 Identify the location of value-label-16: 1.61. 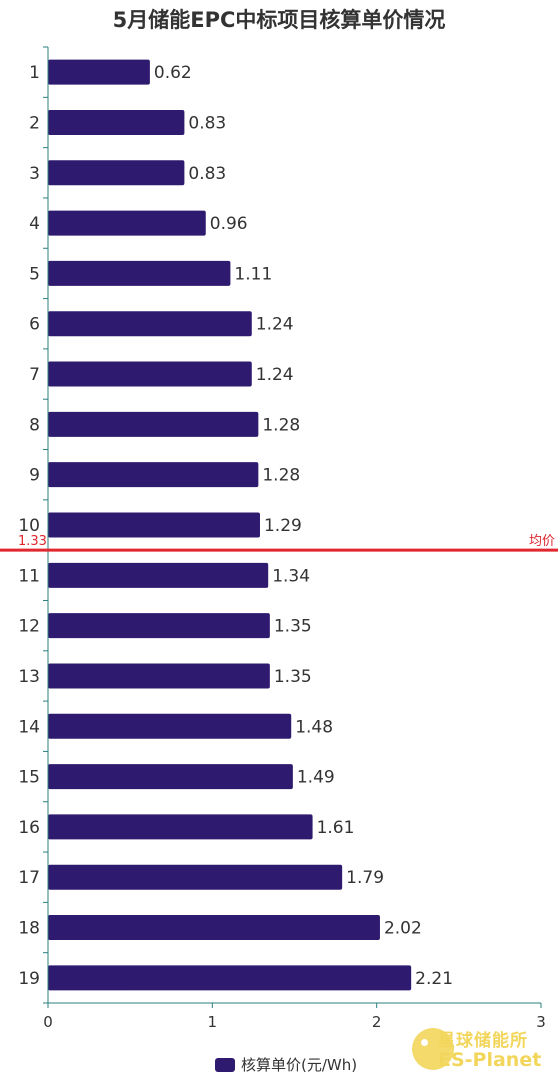
(336, 828).